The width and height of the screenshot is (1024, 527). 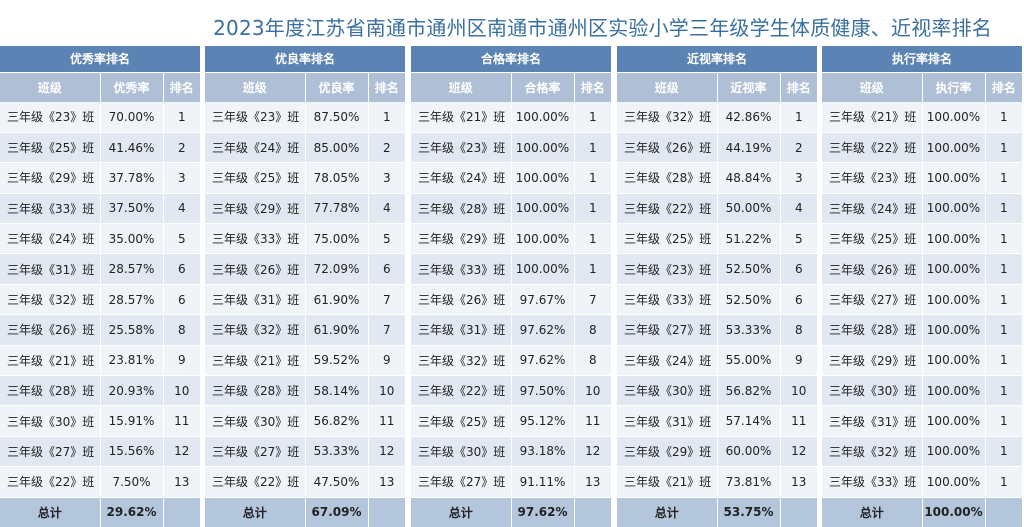 What do you see at coordinates (511, 421) in the screenshot?
I see `table-row: 三年级《25》班 95.12% 11` at bounding box center [511, 421].